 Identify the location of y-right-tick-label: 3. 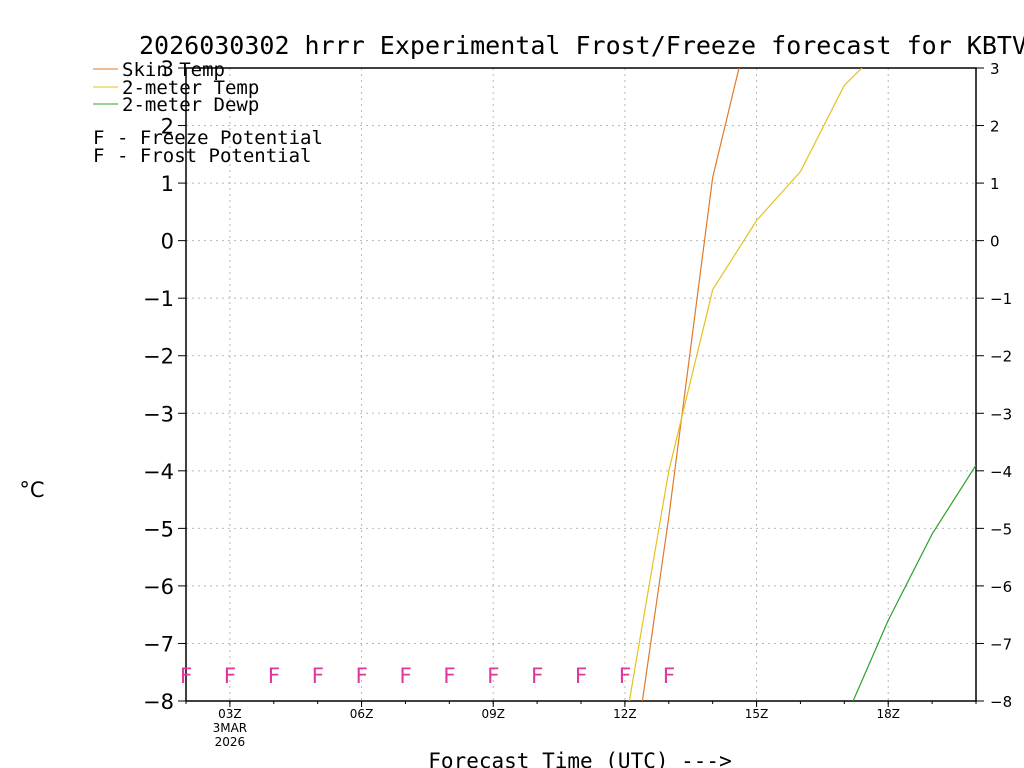
(995, 69).